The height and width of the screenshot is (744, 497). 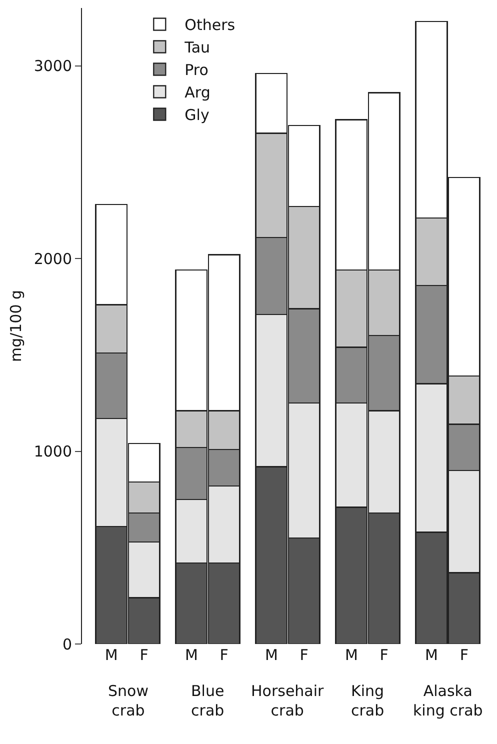 What do you see at coordinates (367, 701) in the screenshot?
I see `text: King crab` at bounding box center [367, 701].